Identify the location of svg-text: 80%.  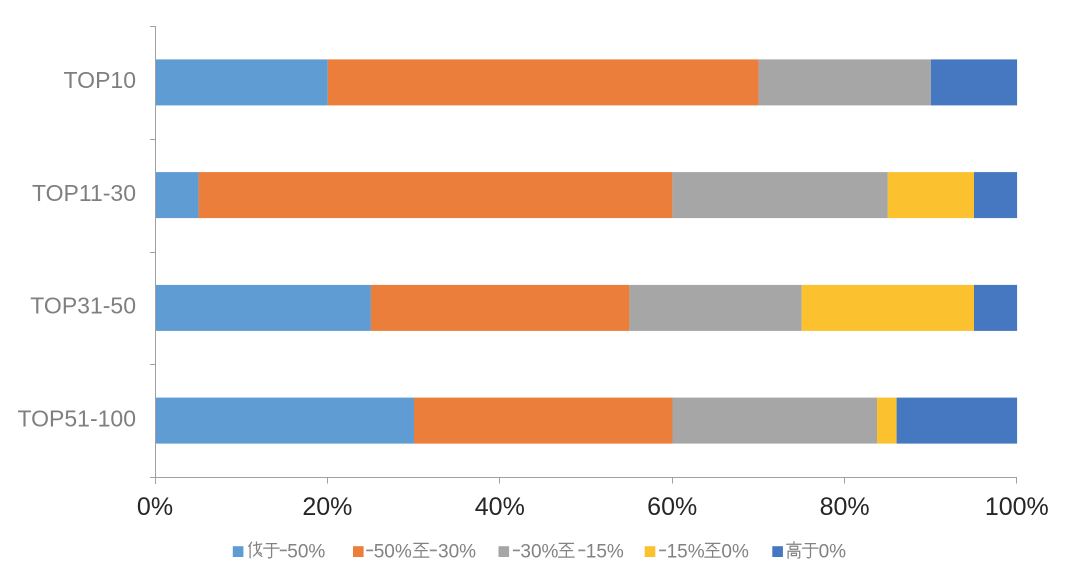
(845, 507).